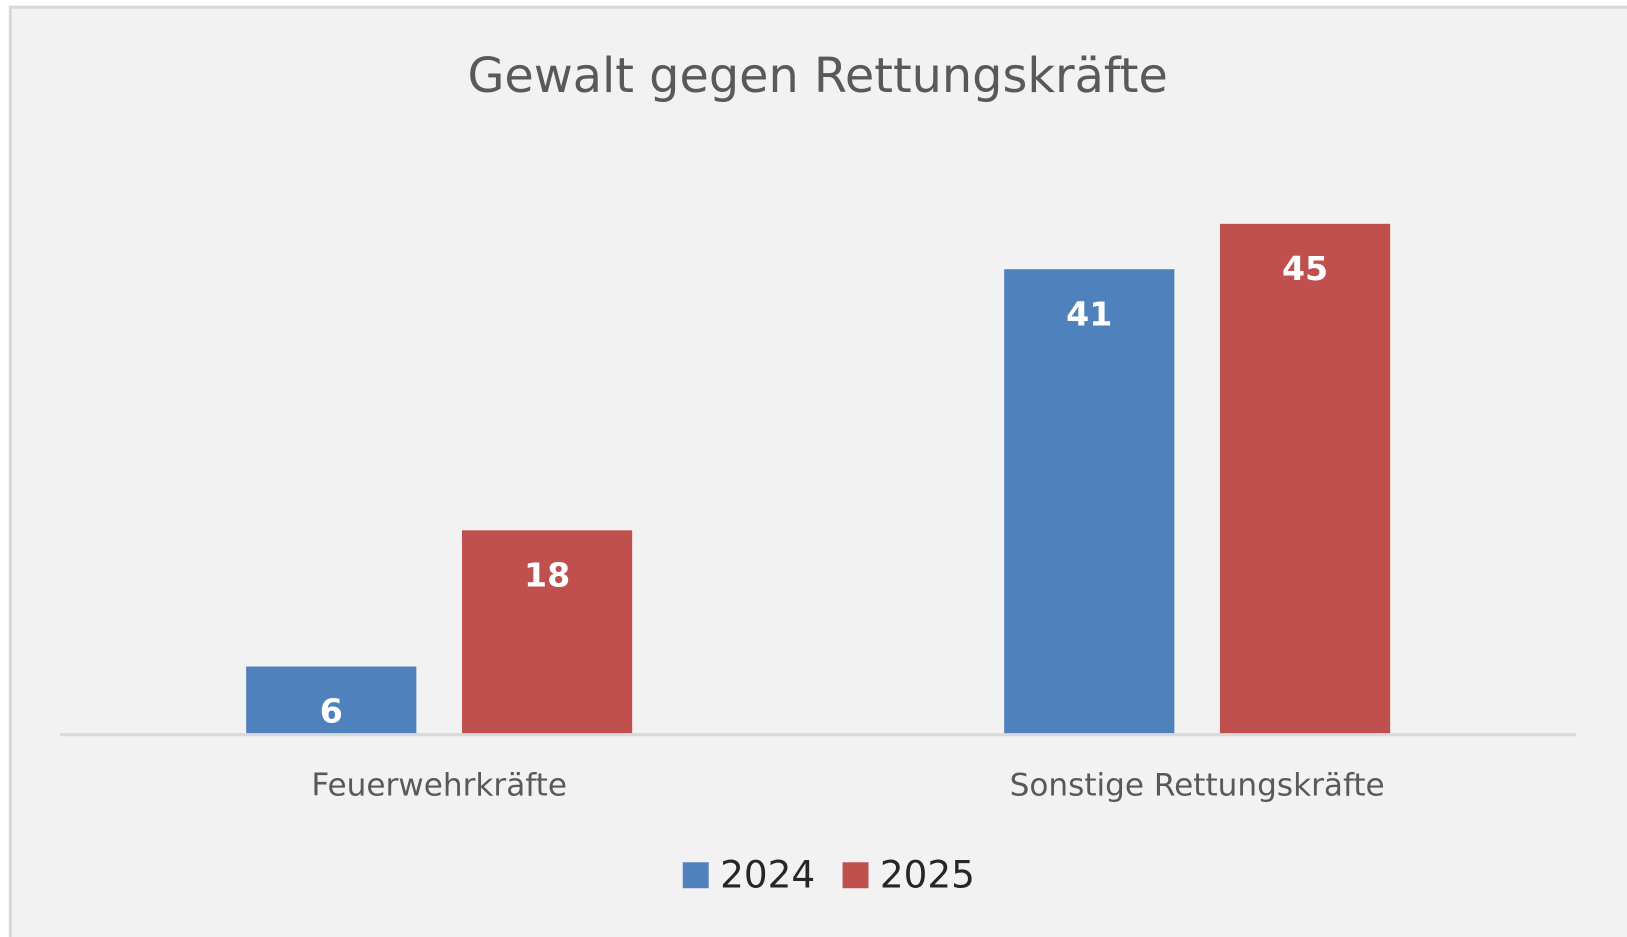 Image resolution: width=1627 pixels, height=937 pixels. What do you see at coordinates (439, 786) in the screenshot?
I see `x-tick-label: Feuerwehrkräfte` at bounding box center [439, 786].